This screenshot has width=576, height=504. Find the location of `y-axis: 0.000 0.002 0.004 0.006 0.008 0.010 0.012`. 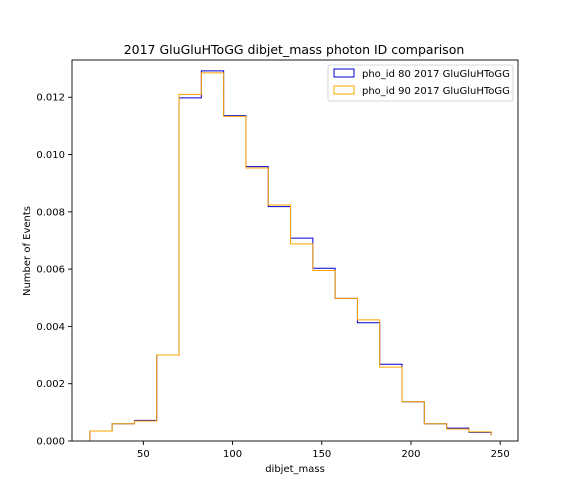

y-axis: 0.000 0.002 0.004 0.006 0.008 0.010 0.012 is located at coordinates (54, 270).